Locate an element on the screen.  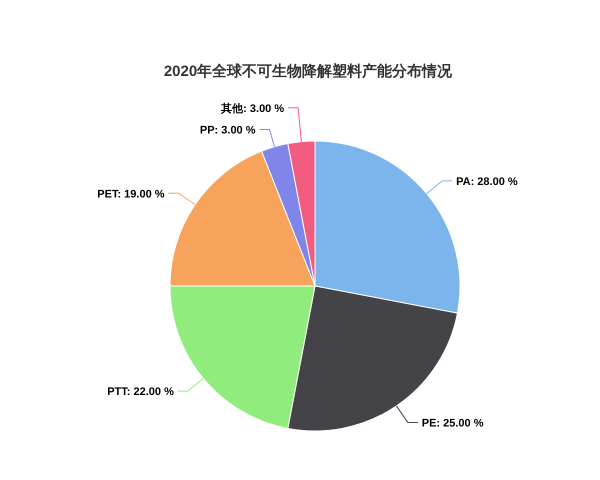
slice-label: PTT: 22.00 % is located at coordinates (140, 392).